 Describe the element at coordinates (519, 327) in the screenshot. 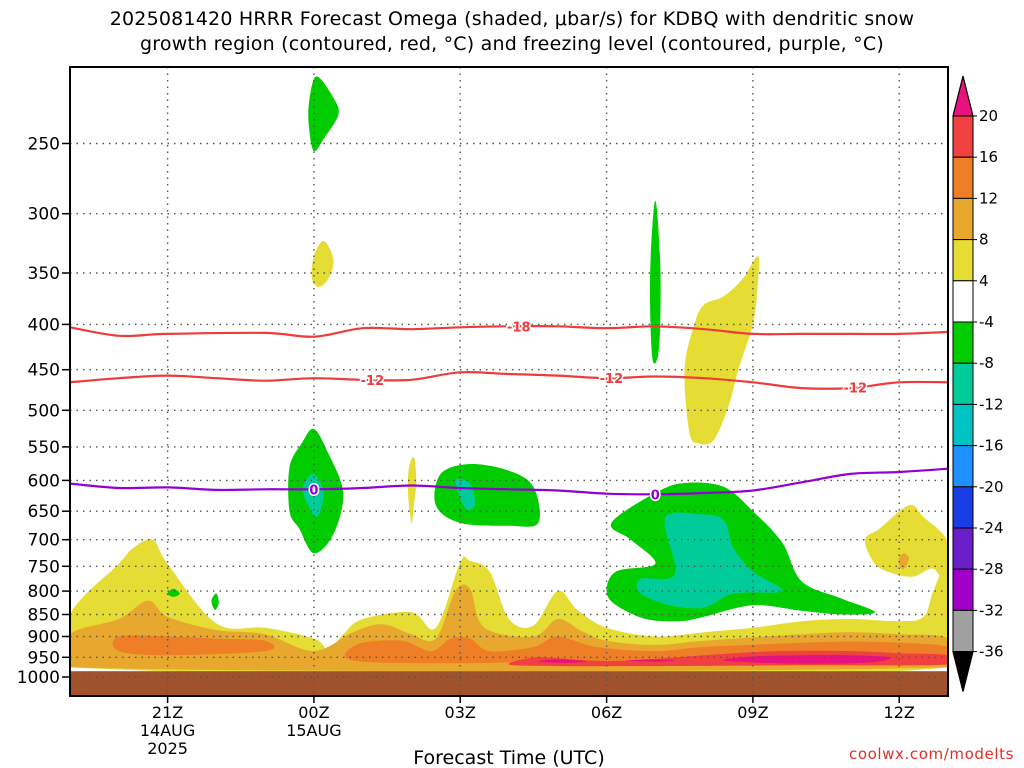

I see `dgz-label-0: -18` at that location.